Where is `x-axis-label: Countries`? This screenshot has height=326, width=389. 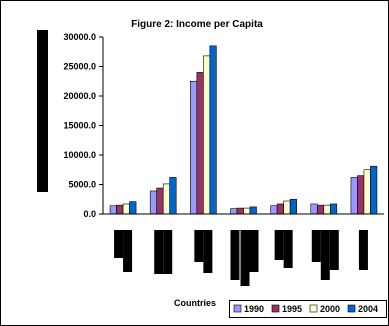 x-axis-label: Countries is located at coordinates (195, 303).